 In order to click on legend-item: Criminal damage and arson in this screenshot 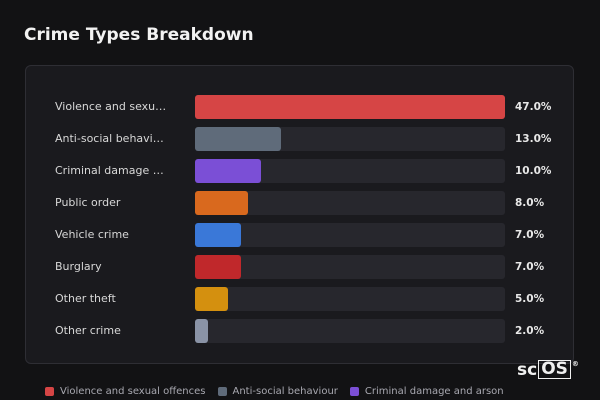, I will do `click(426, 391)`.